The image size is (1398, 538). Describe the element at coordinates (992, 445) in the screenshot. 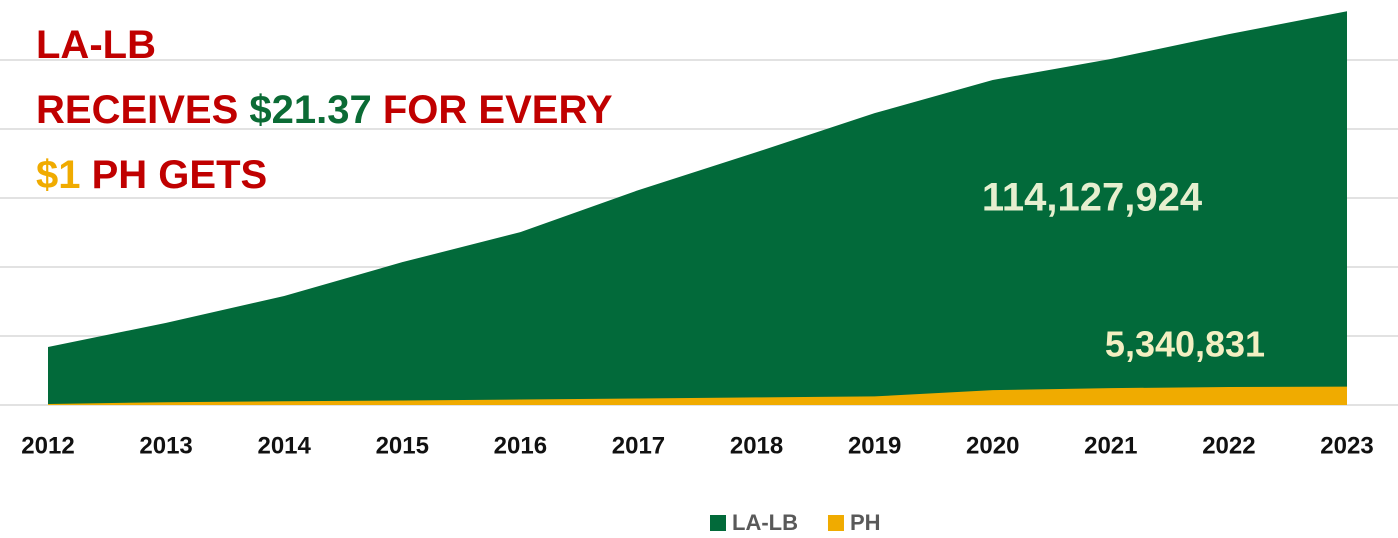

I see `x-tick-label: 2020` at that location.